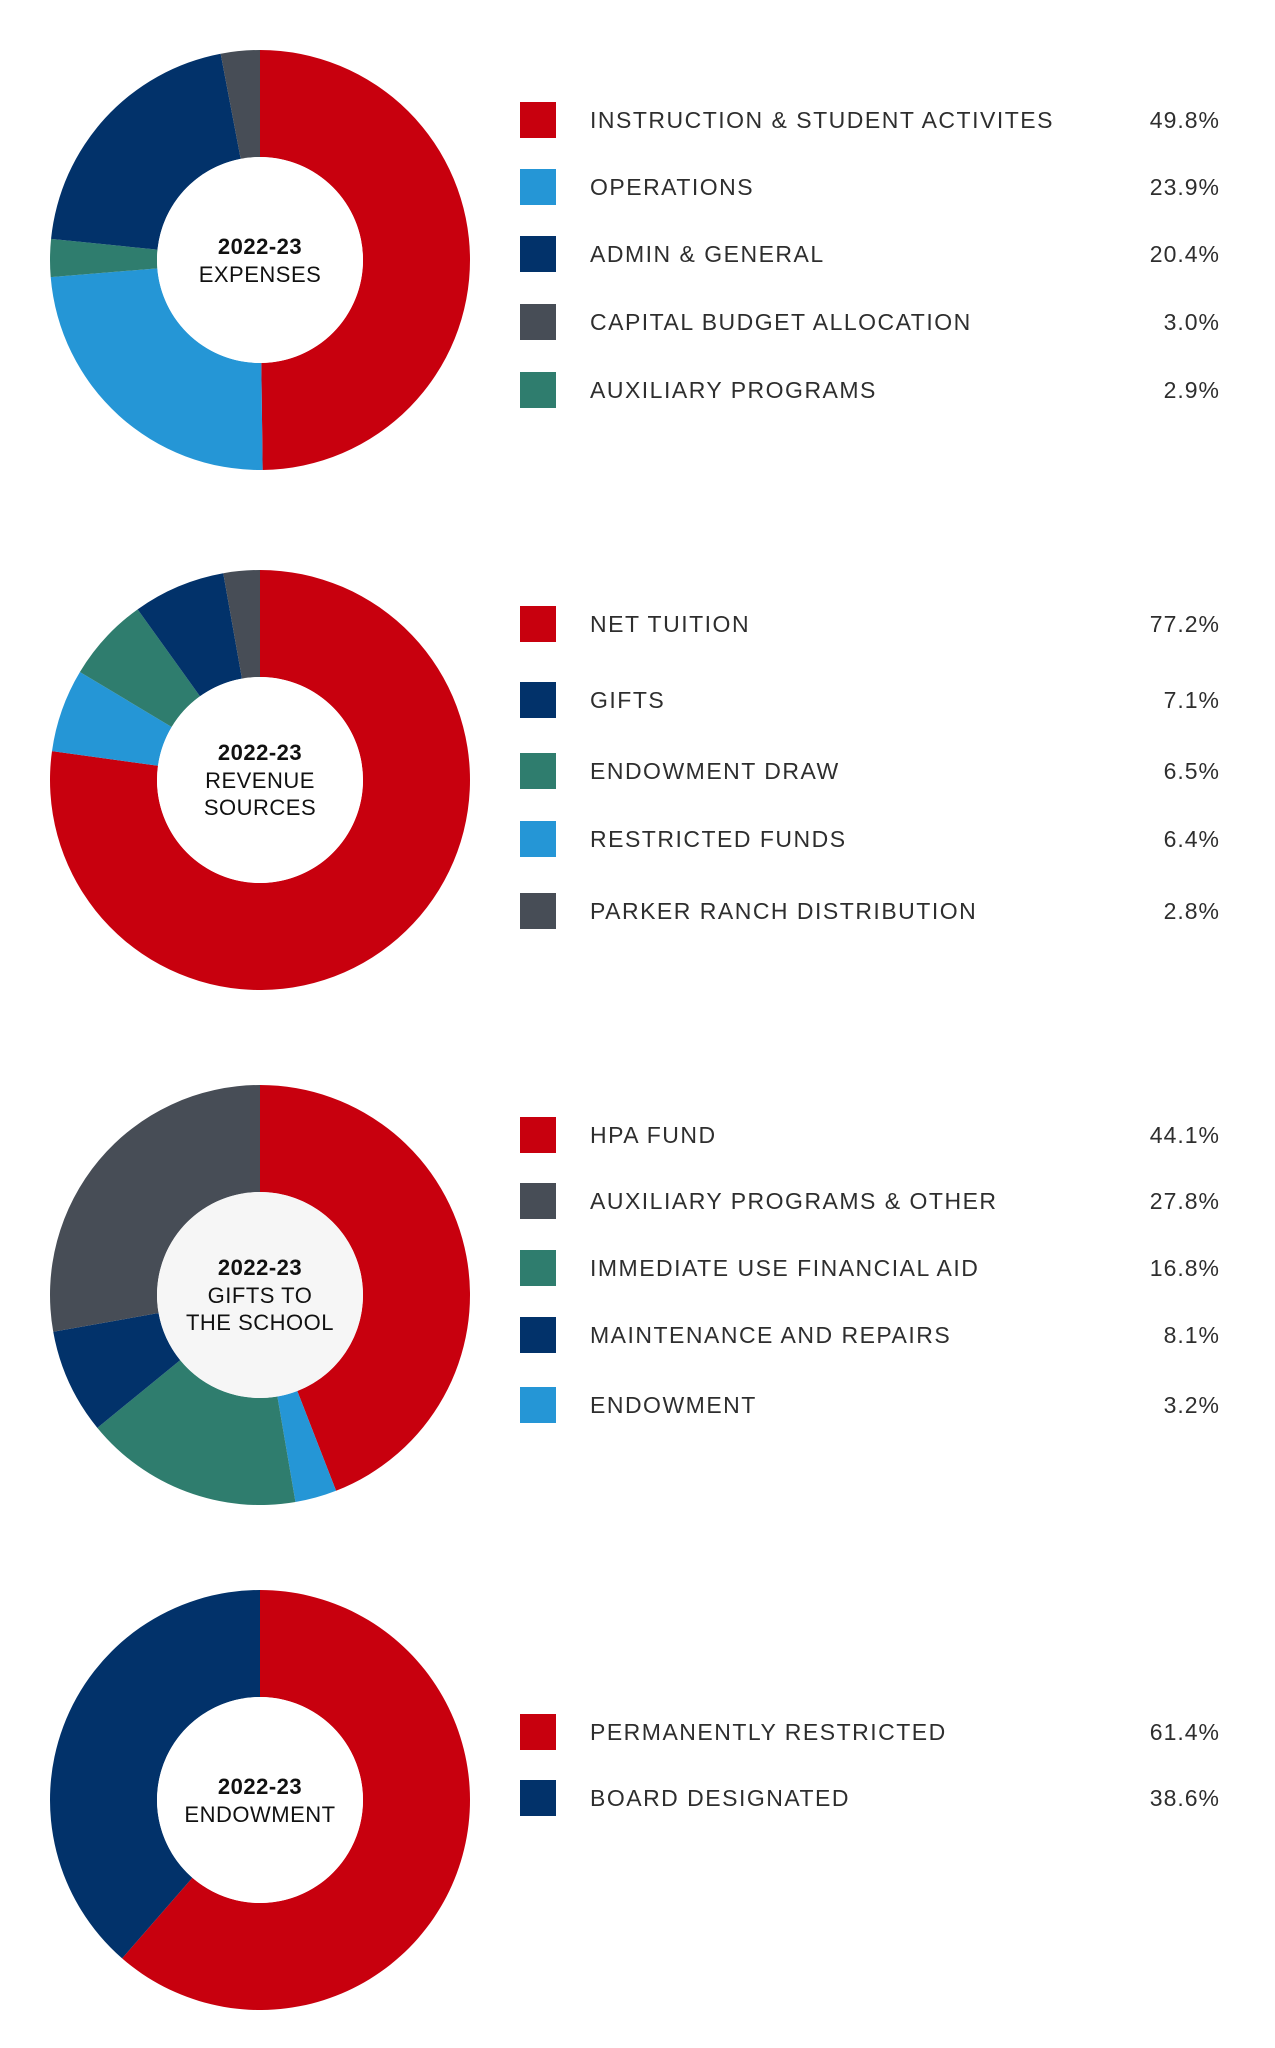 Image resolution: width=1275 pixels, height=2048 pixels. Describe the element at coordinates (781, 322) in the screenshot. I see `legend-label: CAPITAL BUDGET ALLOCATION` at that location.